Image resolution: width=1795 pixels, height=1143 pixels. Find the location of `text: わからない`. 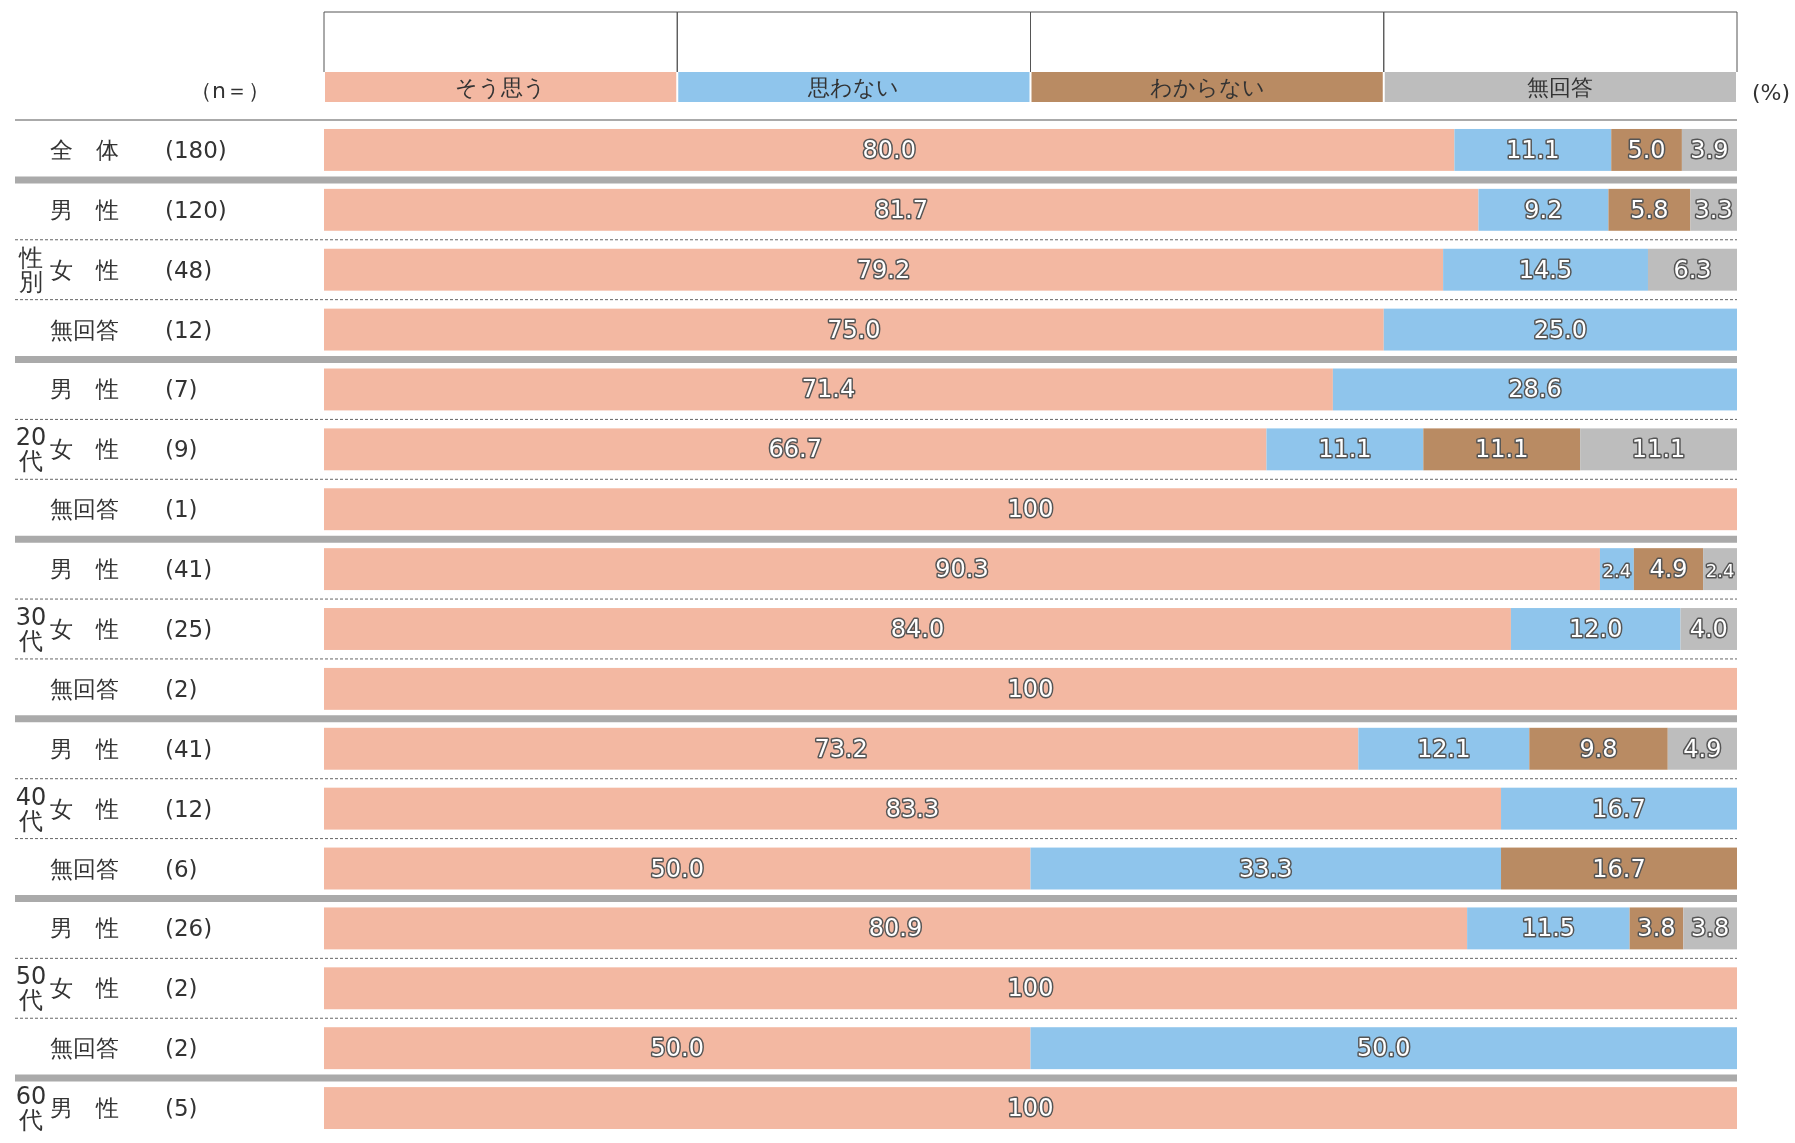

text: わからない is located at coordinates (1207, 87).